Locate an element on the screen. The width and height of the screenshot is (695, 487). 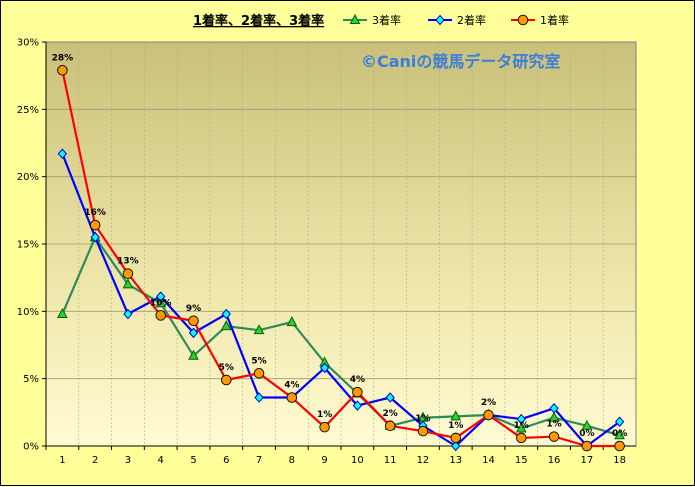
y-tick-label: 20% is located at coordinates (28, 177).